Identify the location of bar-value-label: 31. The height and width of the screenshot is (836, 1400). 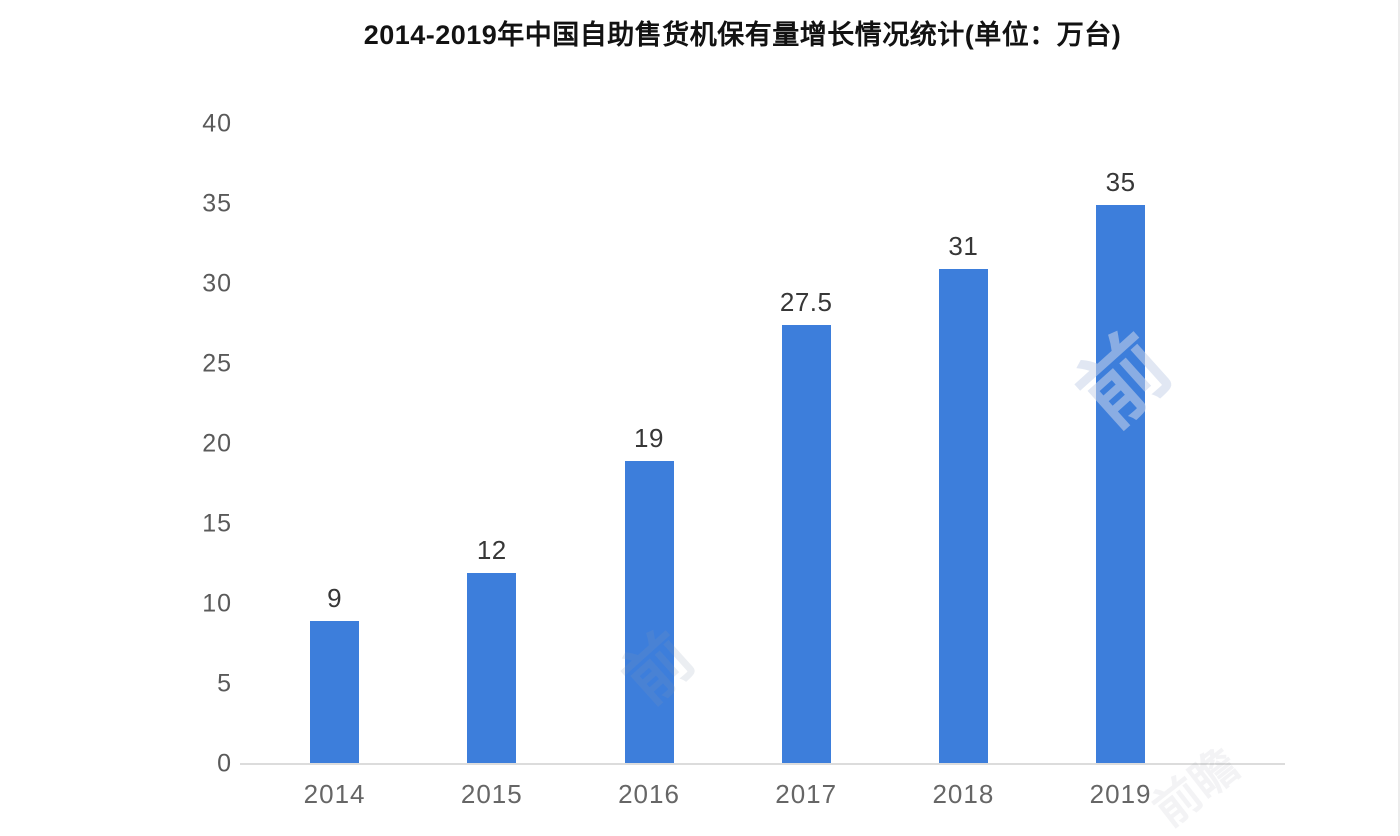
(963, 246).